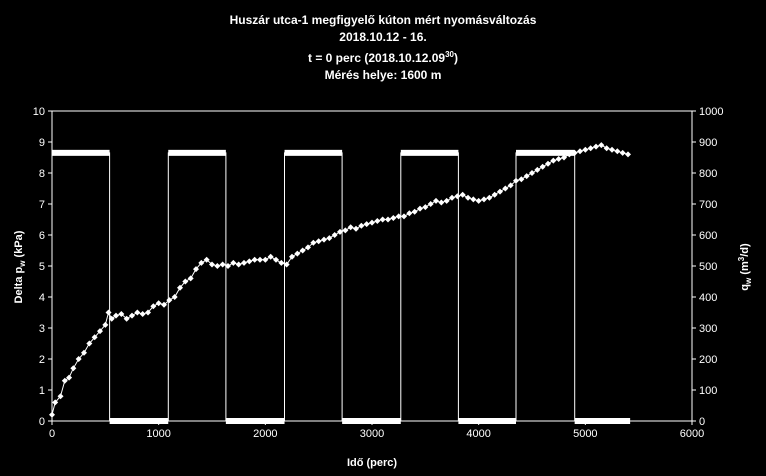 Image resolution: width=766 pixels, height=476 pixels. What do you see at coordinates (372, 434) in the screenshot?
I see `x-tick-label: 3000` at bounding box center [372, 434].